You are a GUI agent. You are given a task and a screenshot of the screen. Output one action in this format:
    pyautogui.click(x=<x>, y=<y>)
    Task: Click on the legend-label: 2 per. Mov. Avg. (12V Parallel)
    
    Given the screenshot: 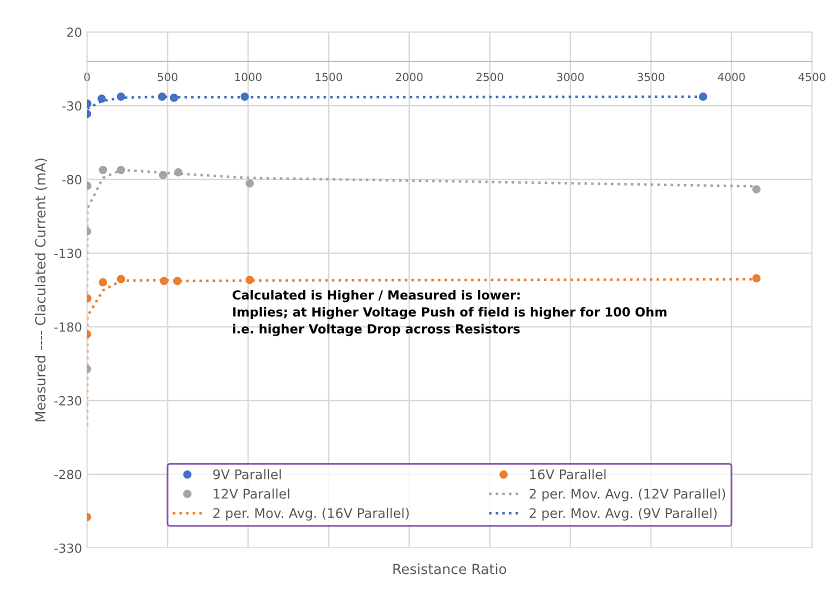 What is the action you would take?
    pyautogui.click(x=628, y=495)
    